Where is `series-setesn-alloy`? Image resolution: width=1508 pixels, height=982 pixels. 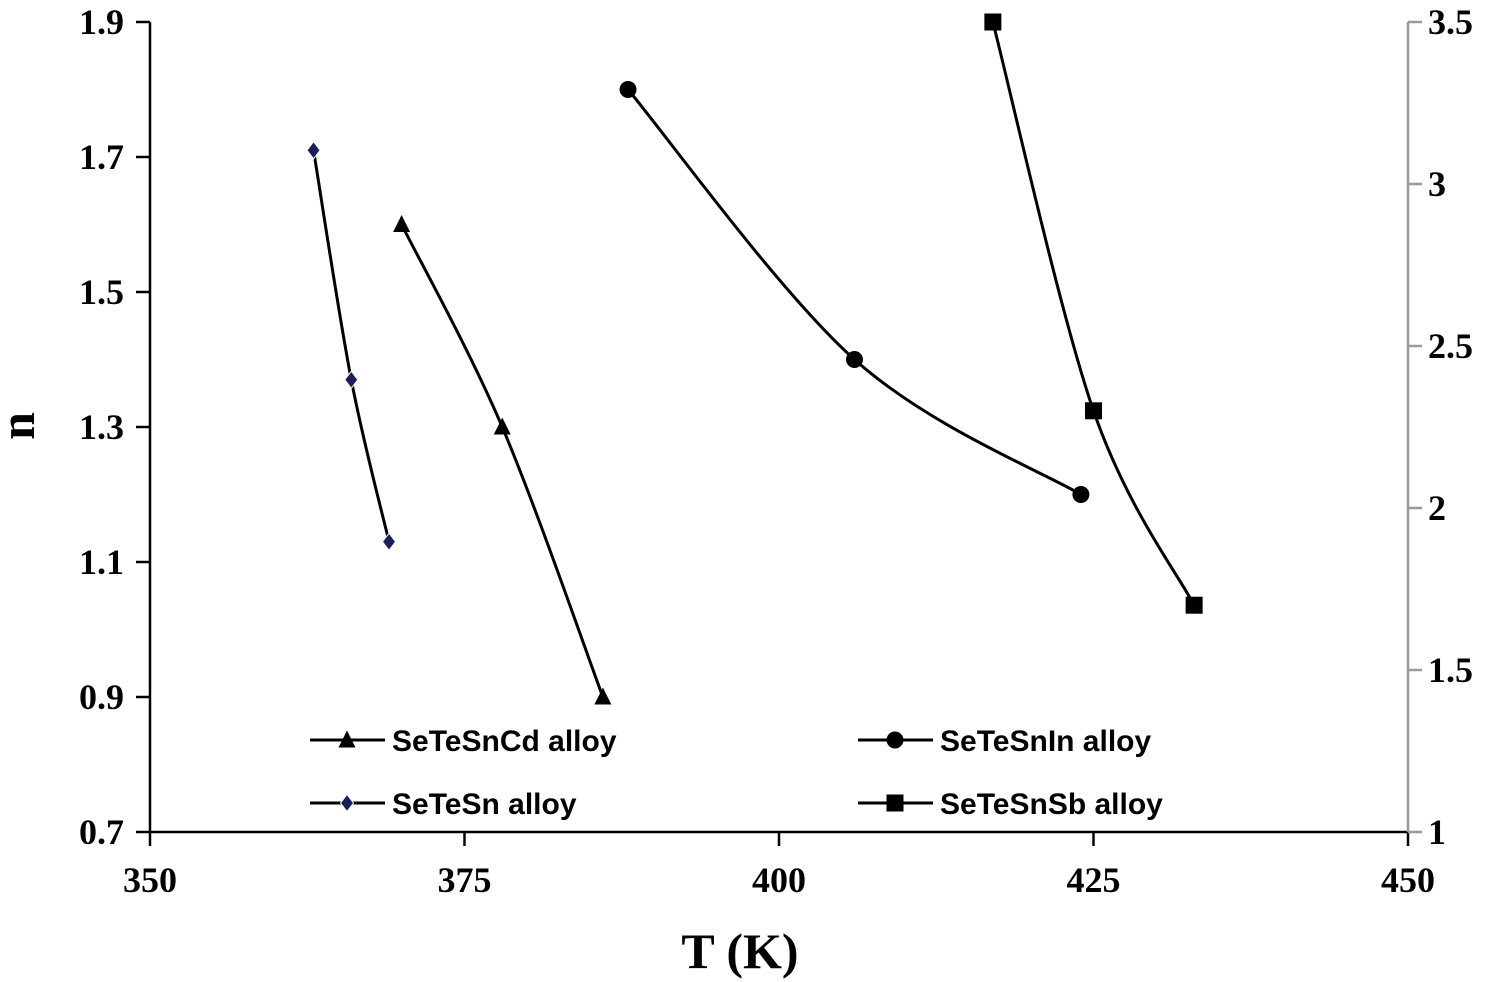
series-setesn-alloy is located at coordinates (351, 346).